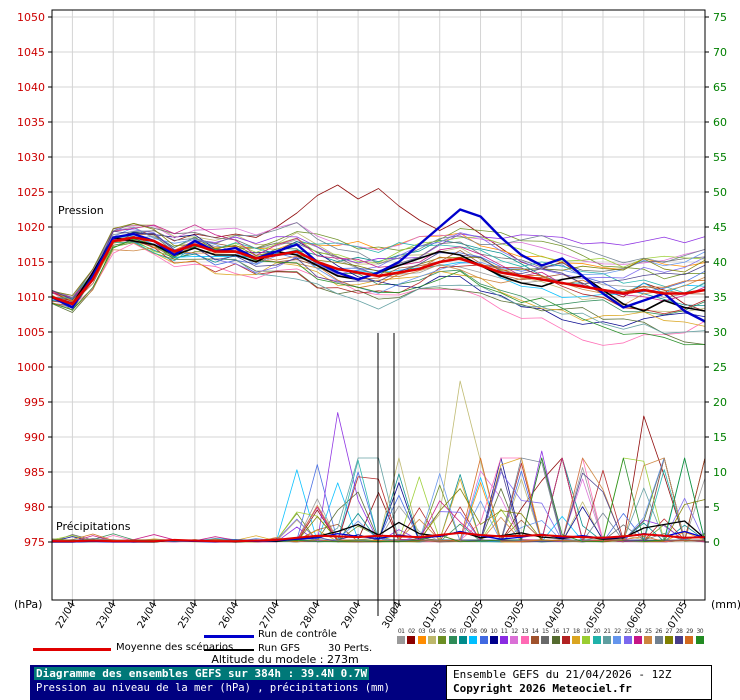 This screenshot has width=740, height=700. I want to click on pert-22: 22, so click(617, 636).